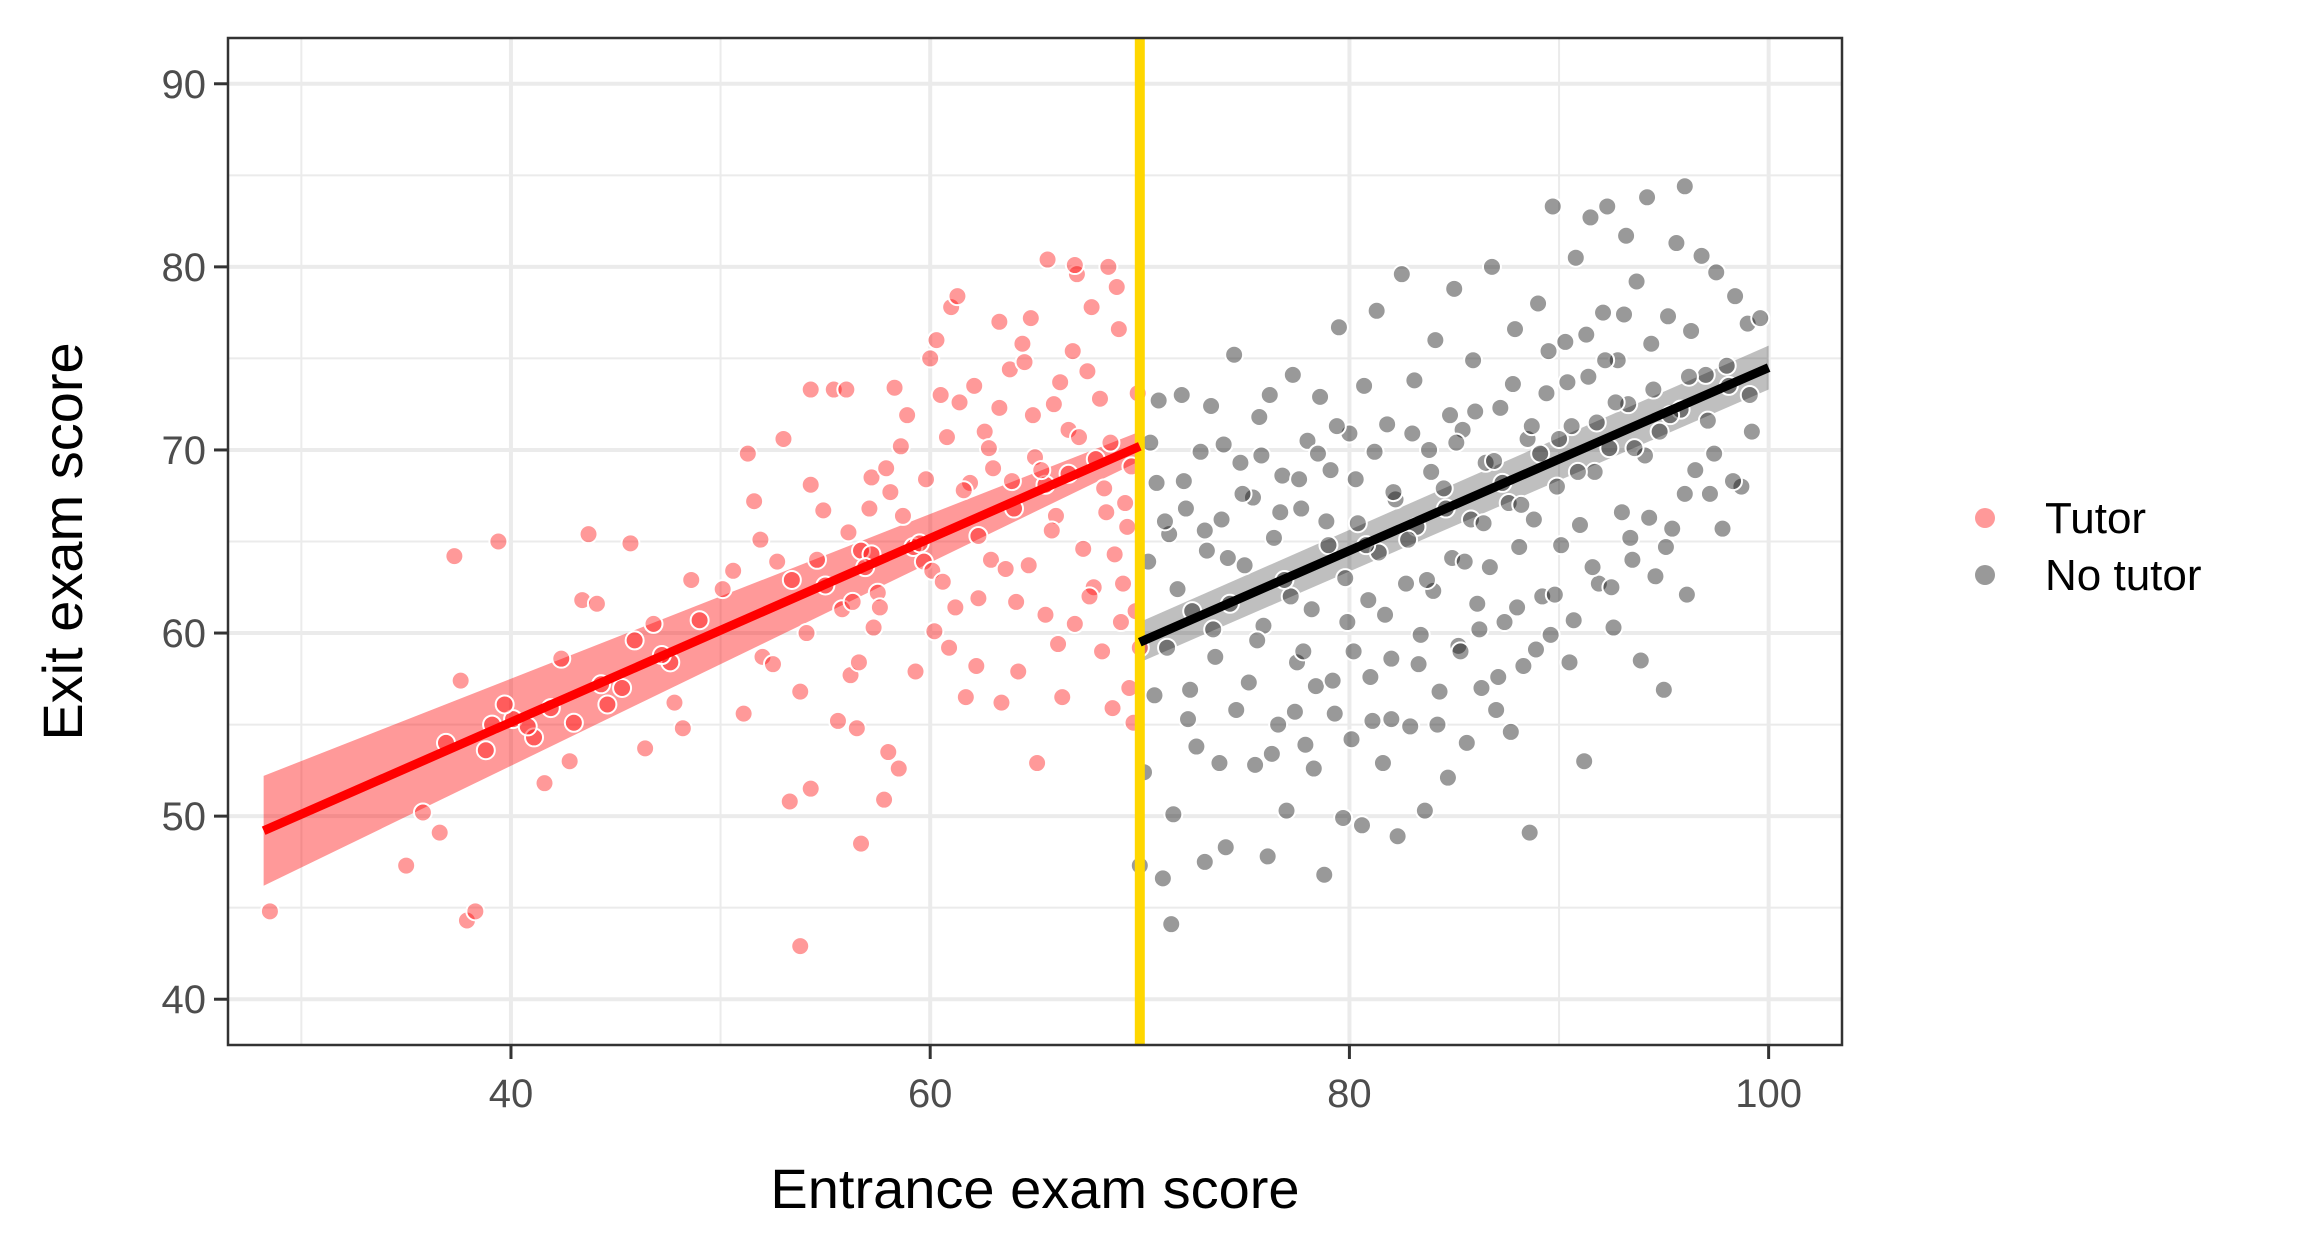 Image resolution: width=2304 pixels, height=1248 pixels. I want to click on fit-line, so click(701, 638).